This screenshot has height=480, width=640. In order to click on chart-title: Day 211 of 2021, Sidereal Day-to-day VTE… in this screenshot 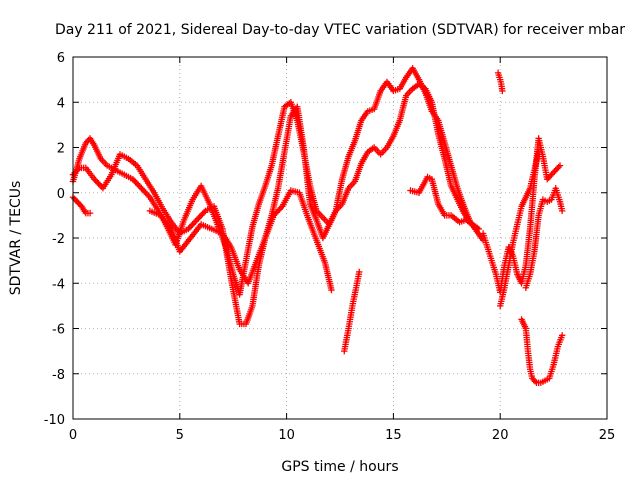, I will do `click(340, 30)`.